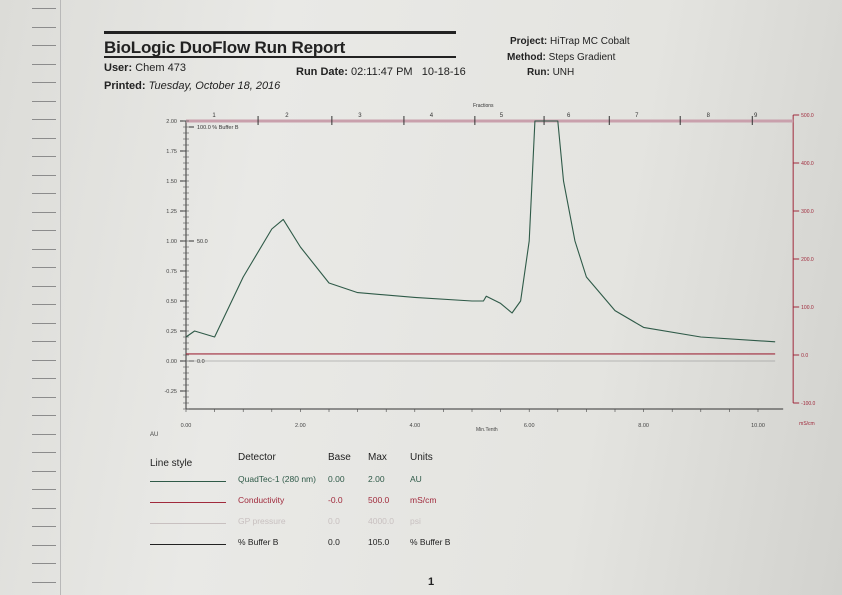  Describe the element at coordinates (381, 72) in the screenshot. I see `run-date-info: Run Date: 02:11:47 PM 10-18-16` at that location.